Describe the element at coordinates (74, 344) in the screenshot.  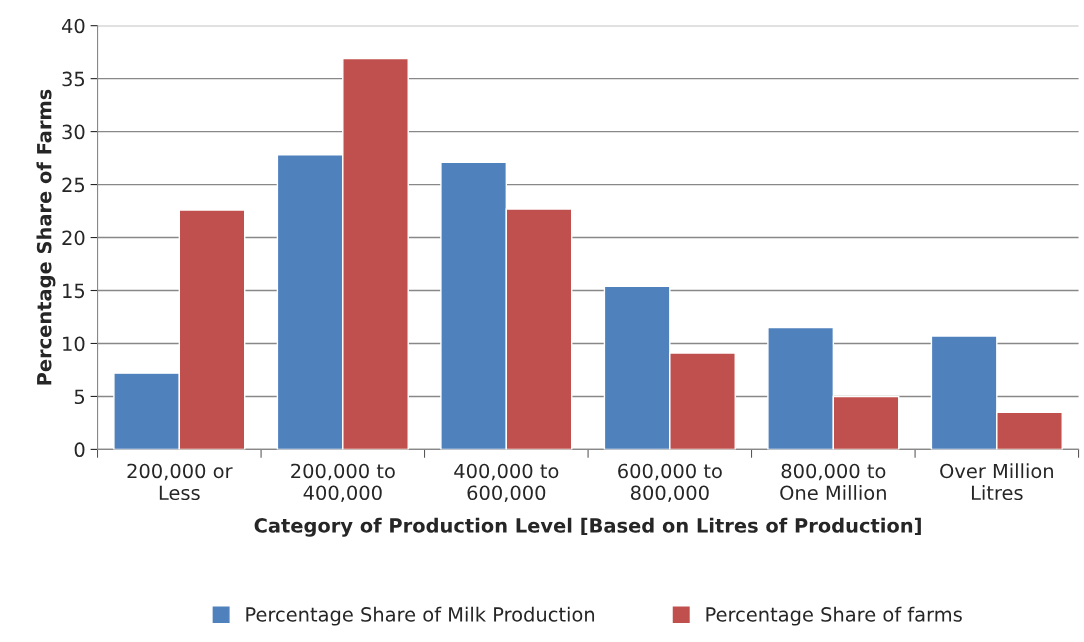
I see `y-tick-label: 10` at that location.